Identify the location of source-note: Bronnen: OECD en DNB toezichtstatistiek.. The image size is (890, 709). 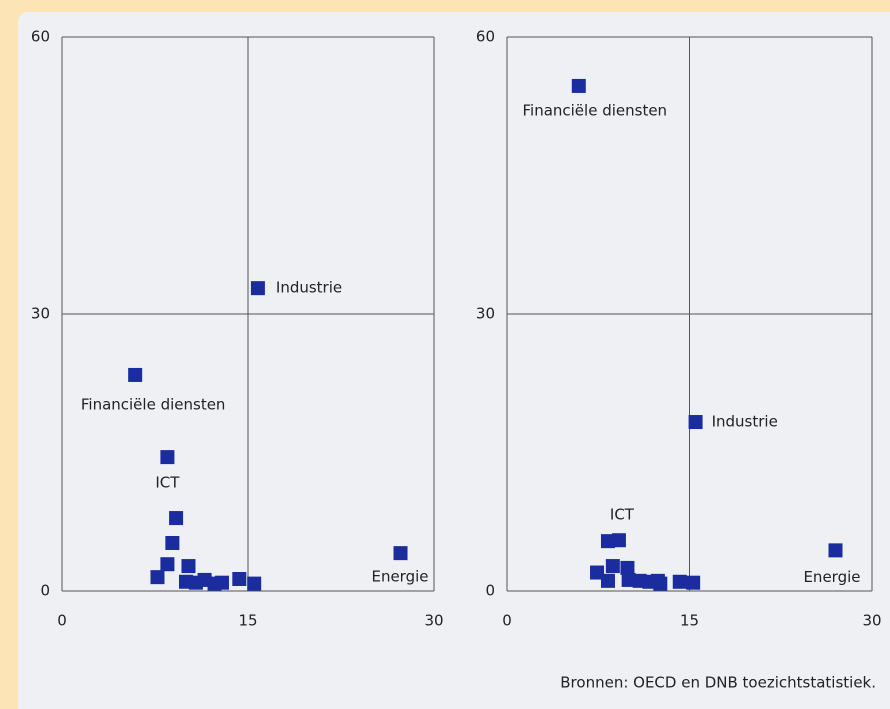
(718, 683).